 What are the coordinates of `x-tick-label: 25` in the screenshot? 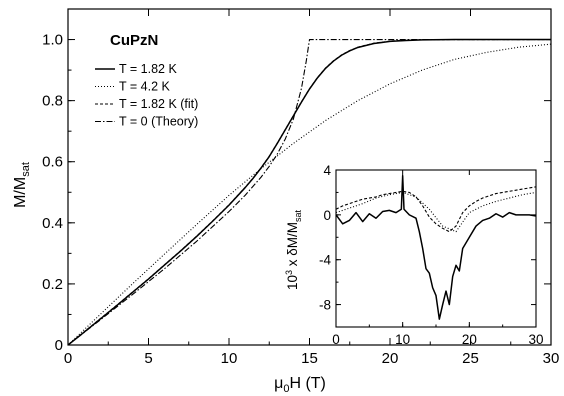 It's located at (470, 358).